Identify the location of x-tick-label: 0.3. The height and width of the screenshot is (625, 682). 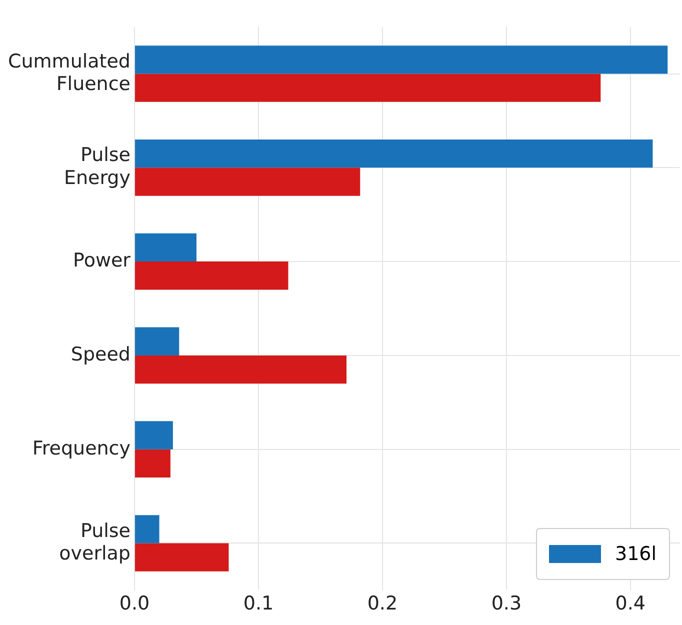
(506, 603).